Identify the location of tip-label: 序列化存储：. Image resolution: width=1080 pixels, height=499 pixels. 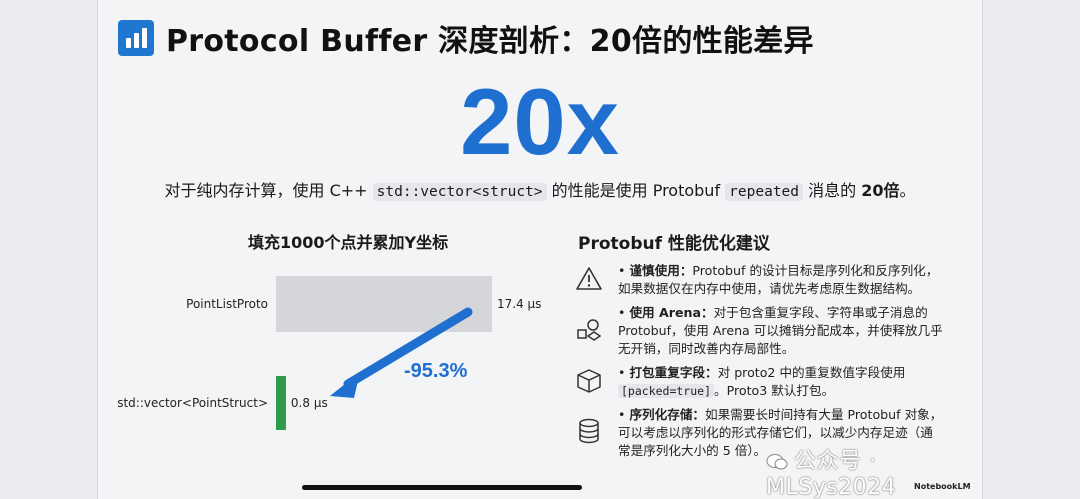
(667, 414).